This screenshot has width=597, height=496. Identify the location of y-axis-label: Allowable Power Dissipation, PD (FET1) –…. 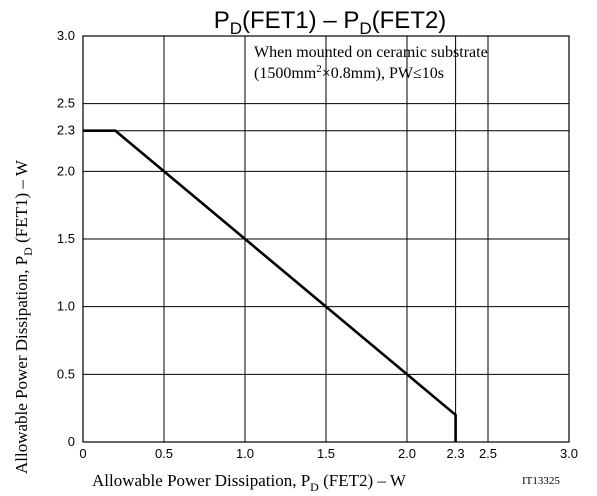
(23, 316).